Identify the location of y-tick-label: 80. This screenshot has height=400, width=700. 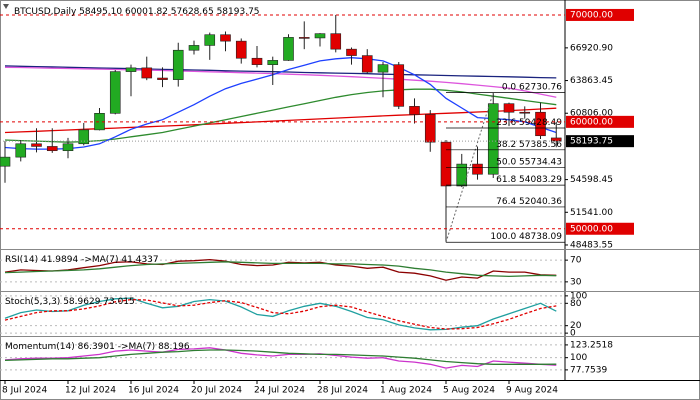
(576, 304).